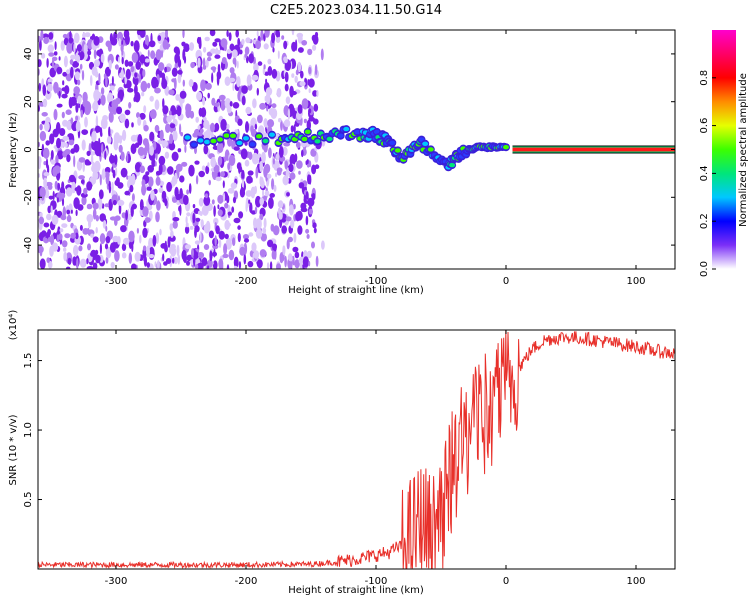  Describe the element at coordinates (28, 149) in the screenshot. I see `y-tick-label: 0` at that location.